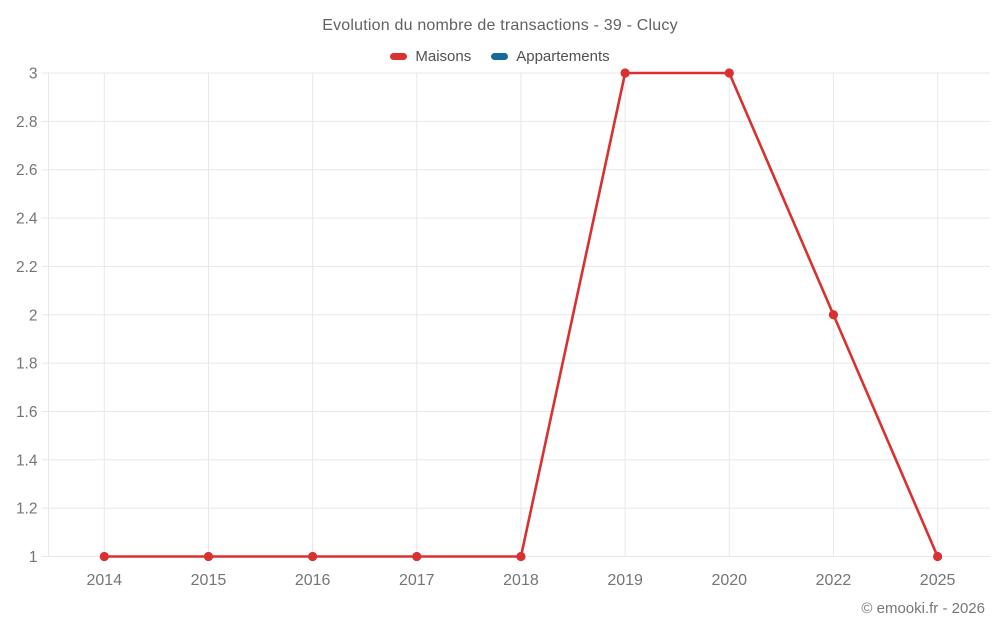  What do you see at coordinates (625, 73) in the screenshot?
I see `data-point-maisons-2019` at bounding box center [625, 73].